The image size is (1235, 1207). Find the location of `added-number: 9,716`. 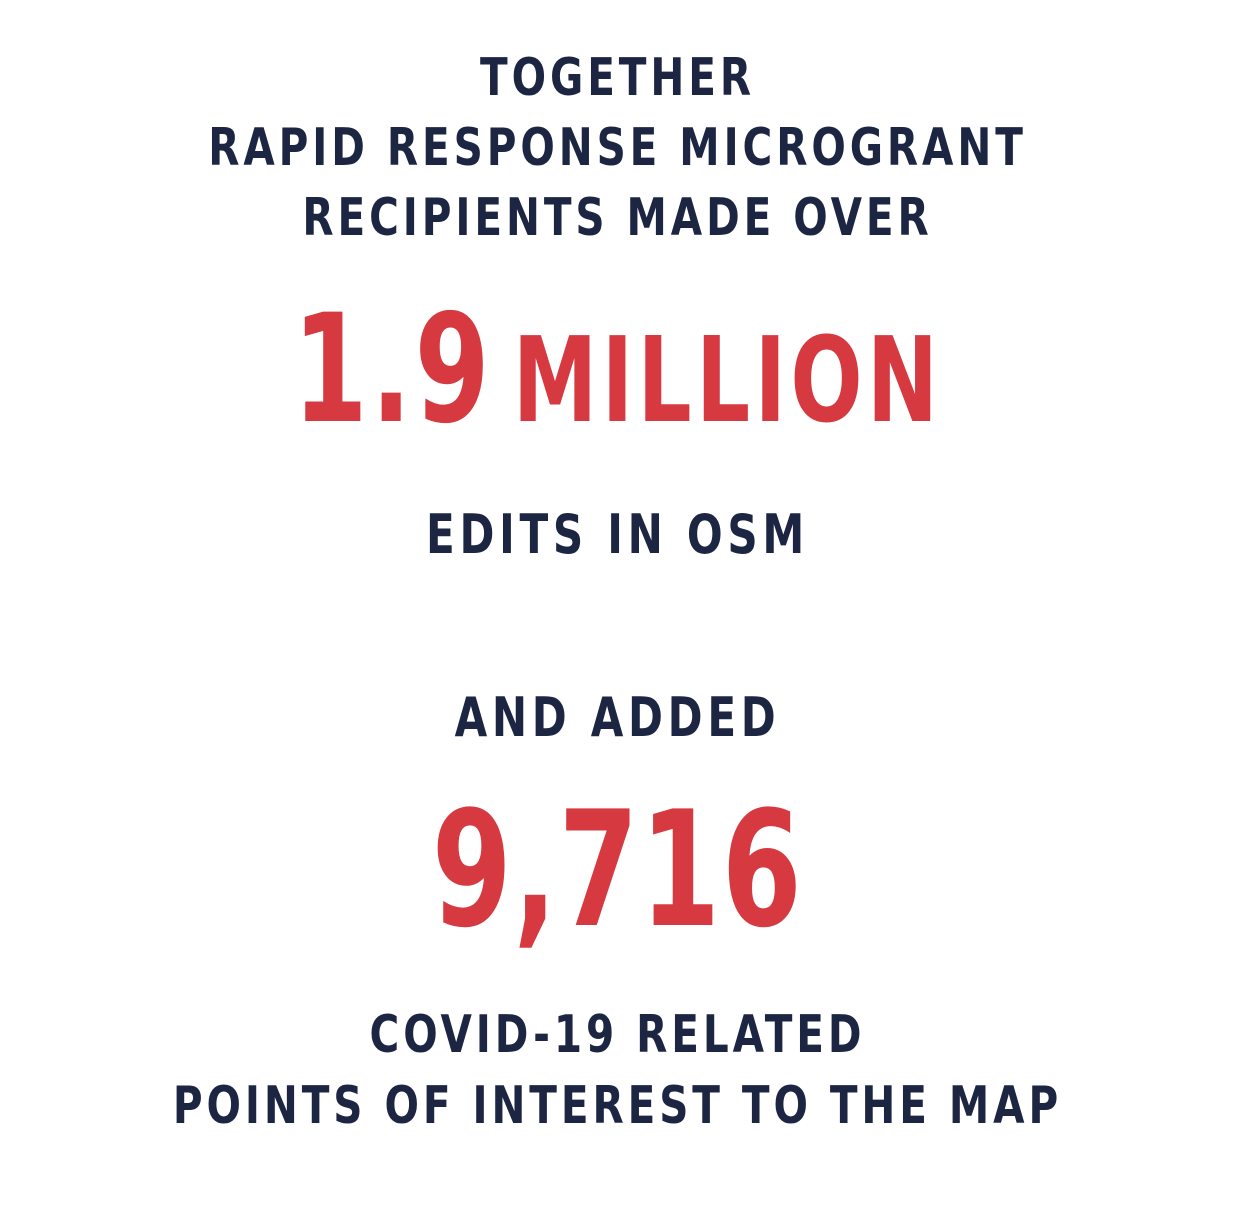

added-number: 9,716 is located at coordinates (617, 869).